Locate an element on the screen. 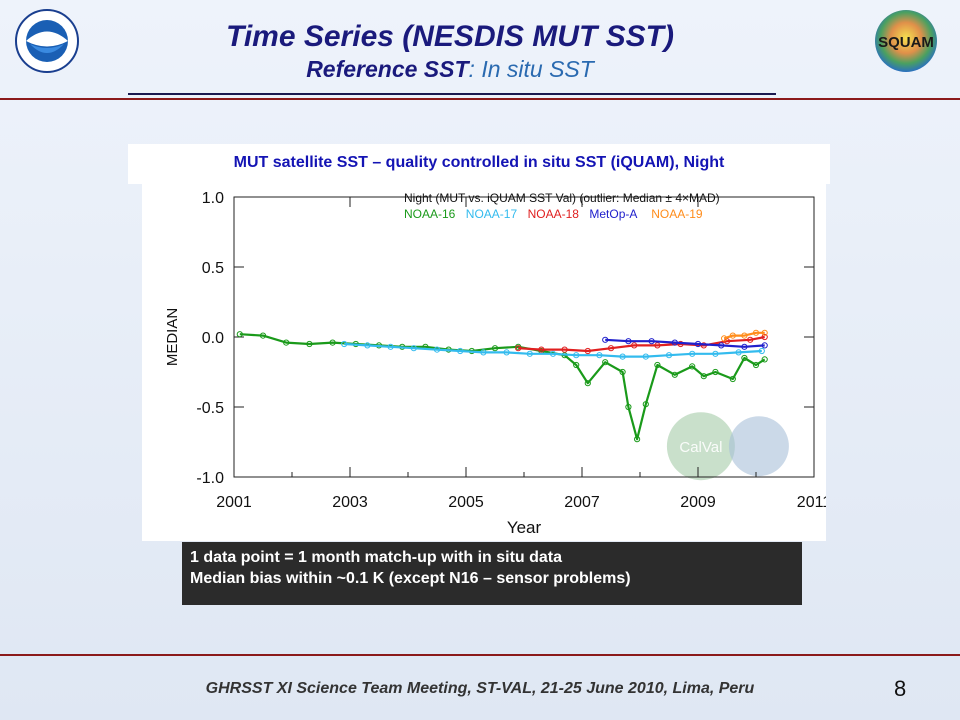 The width and height of the screenshot is (960, 720). subtitle-rest: : In situ SST is located at coordinates (531, 69).